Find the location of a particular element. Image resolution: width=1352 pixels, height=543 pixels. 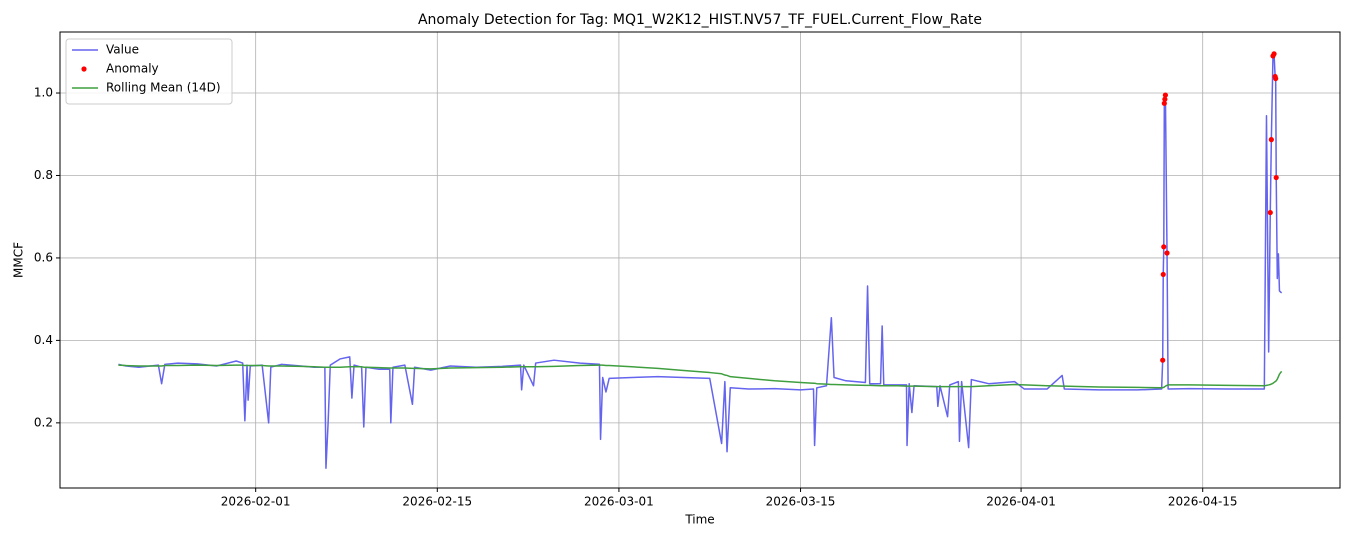

legend-marker is located at coordinates (84, 69).